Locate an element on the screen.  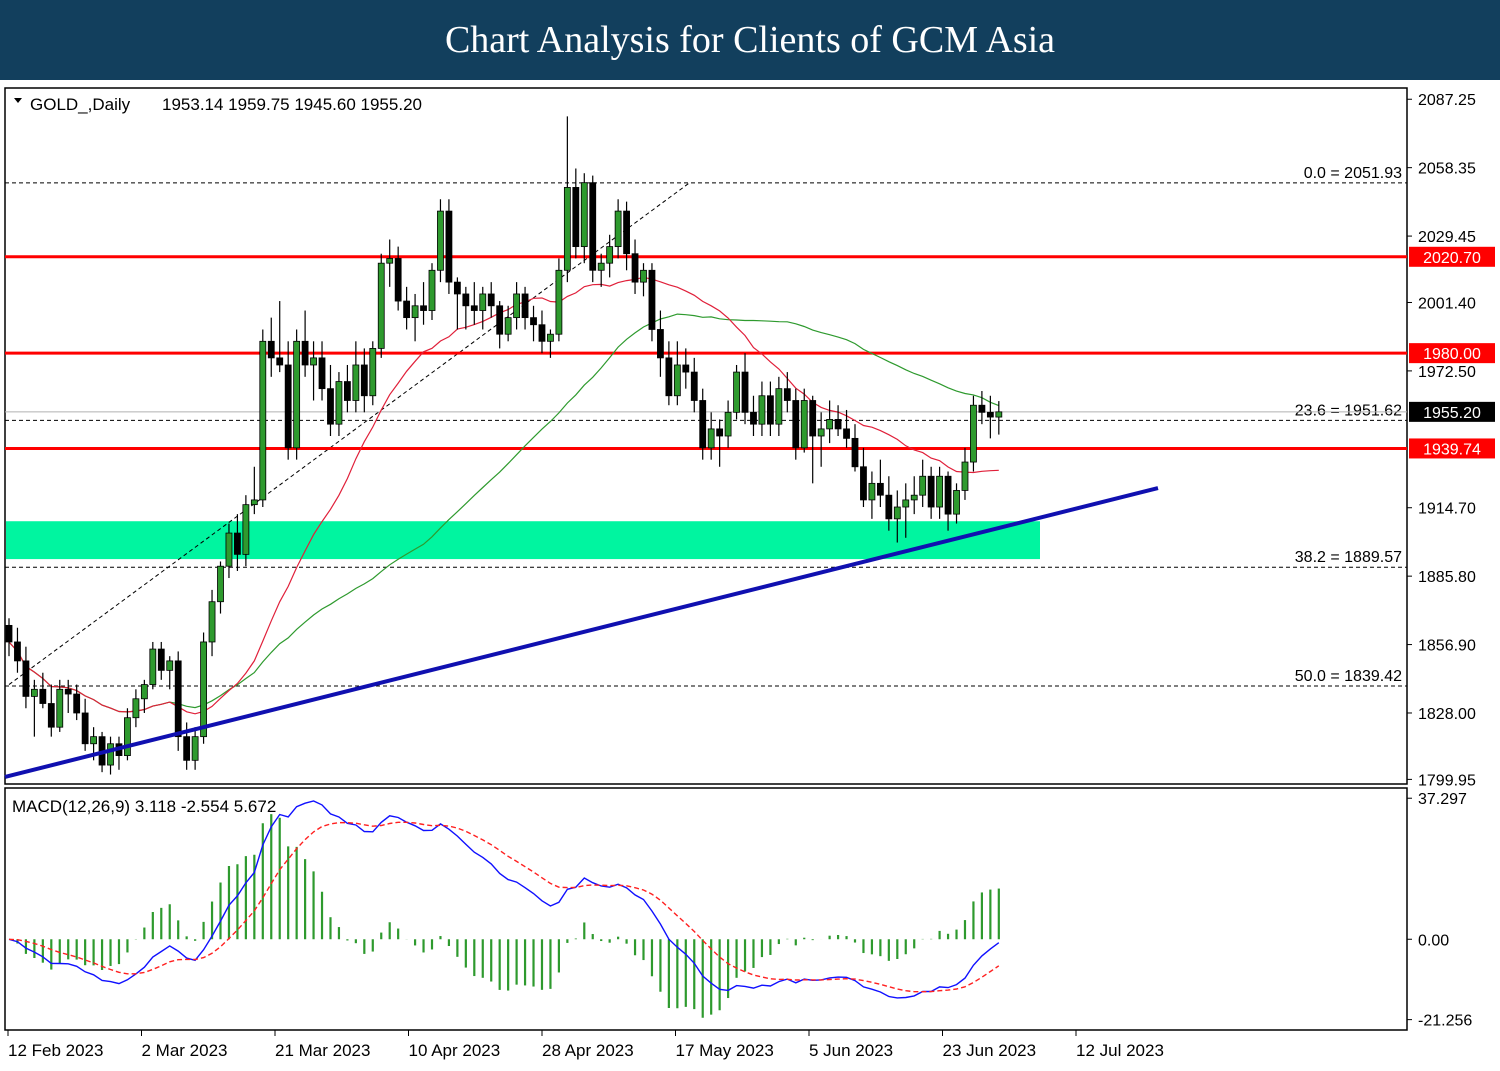
macd-tick-label: 0.00 is located at coordinates (1433, 940).